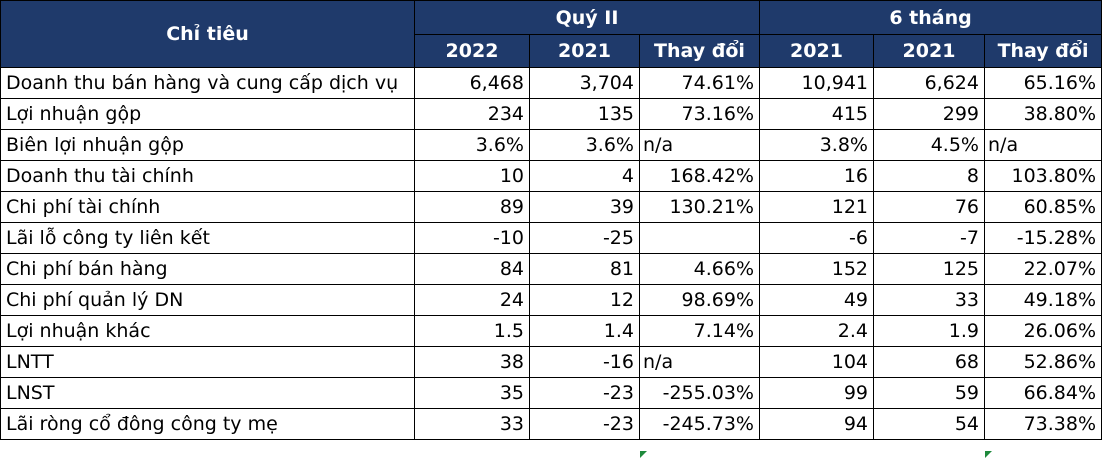  I want to click on cell-6m-change: 49.18%, so click(1043, 300).